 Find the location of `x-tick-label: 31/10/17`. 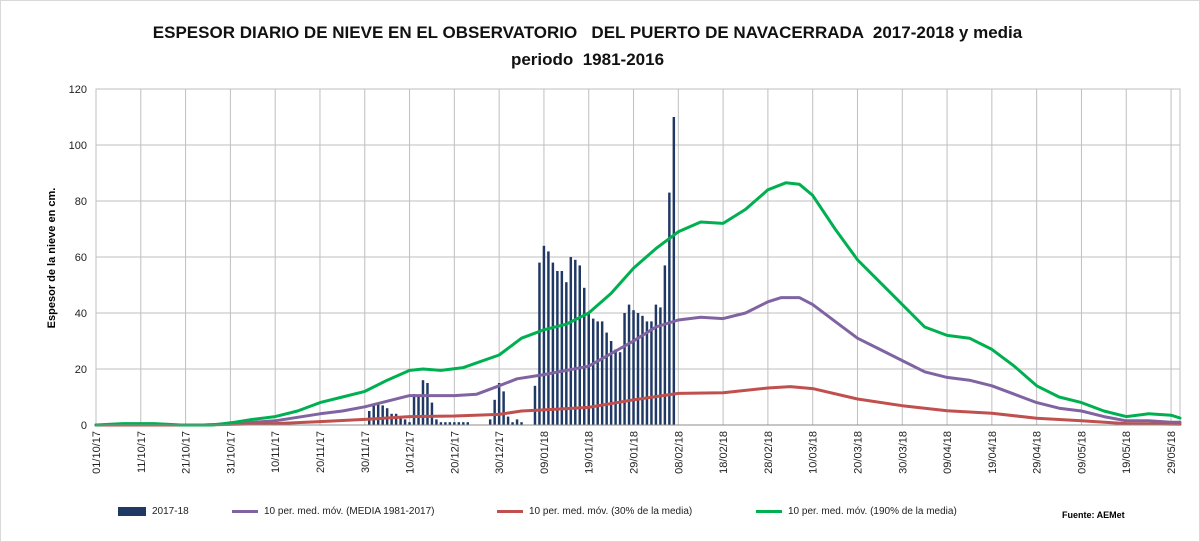

x-tick-label: 31/10/17 is located at coordinates (231, 452).